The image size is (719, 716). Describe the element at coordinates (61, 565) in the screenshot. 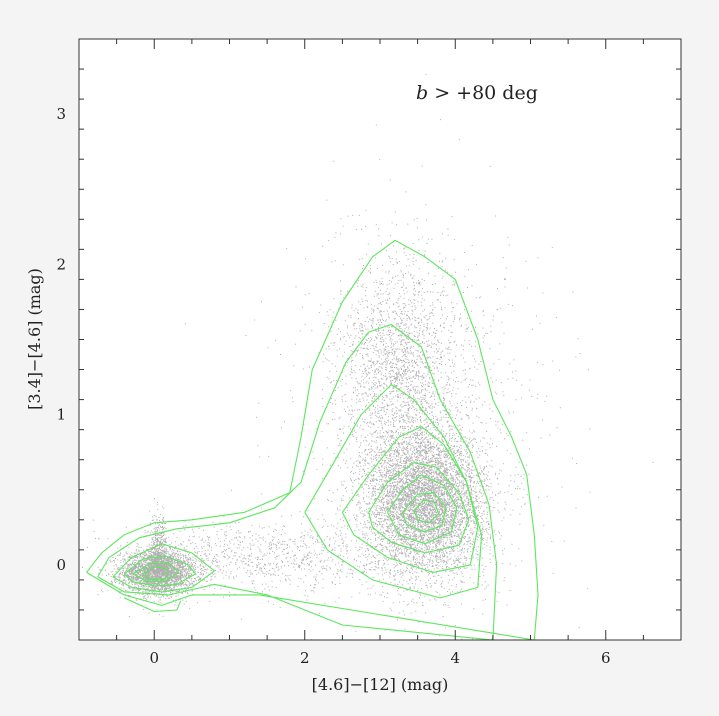

I see `y-tick-label: 0` at that location.